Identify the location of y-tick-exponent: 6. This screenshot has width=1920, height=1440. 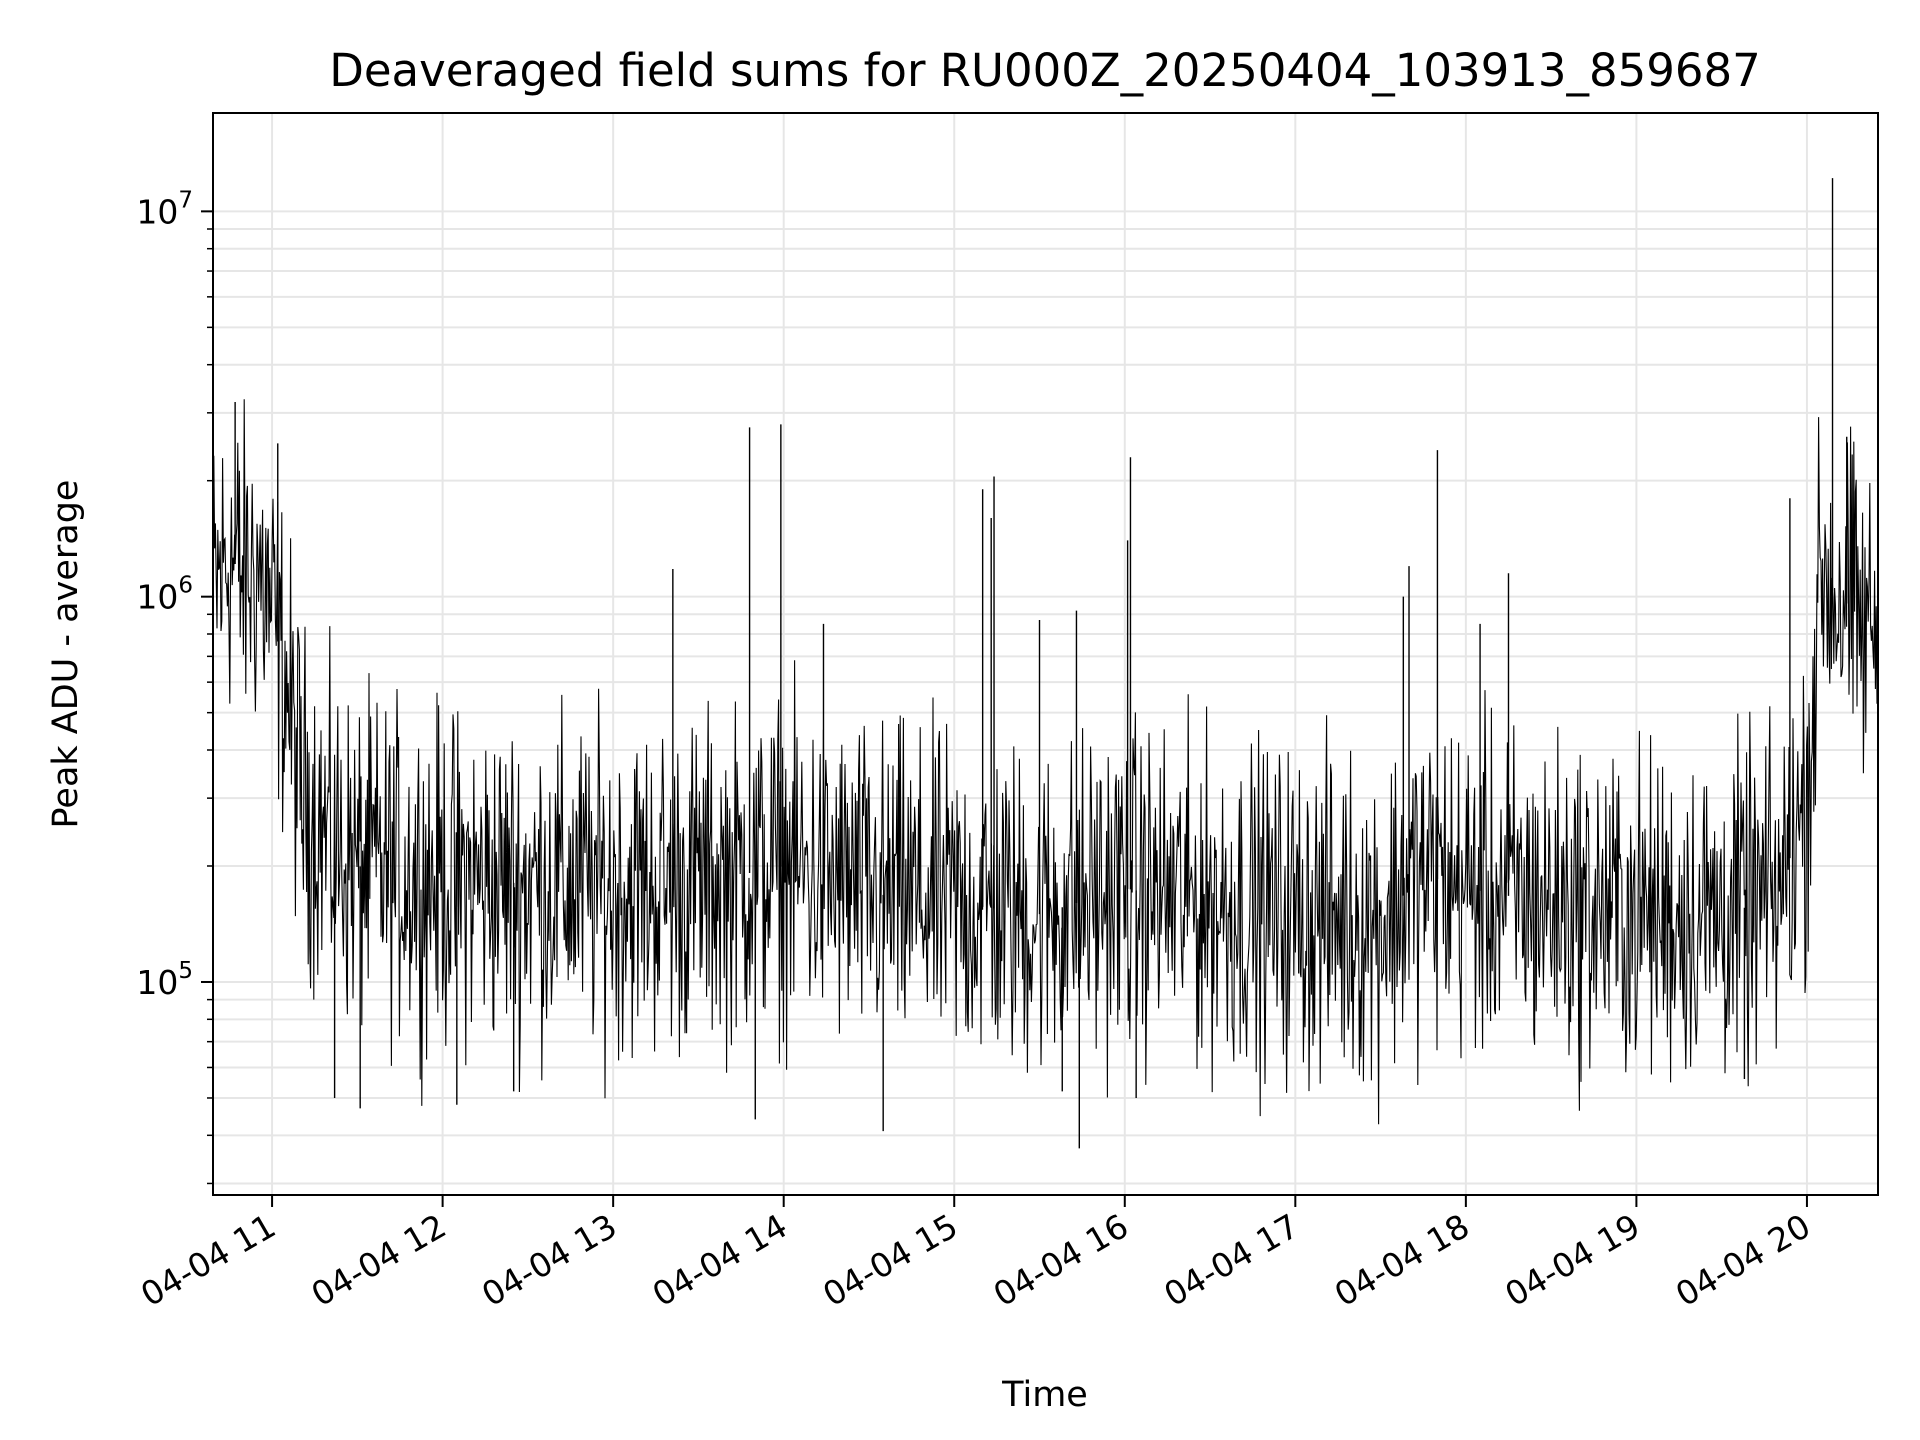
(185, 586).